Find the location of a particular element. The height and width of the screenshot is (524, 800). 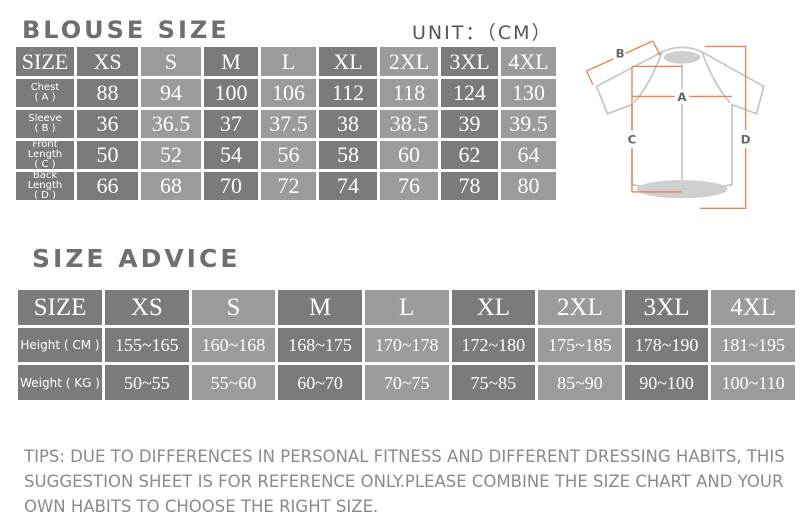

row-label: Sleeve( B ) is located at coordinates (45, 124).